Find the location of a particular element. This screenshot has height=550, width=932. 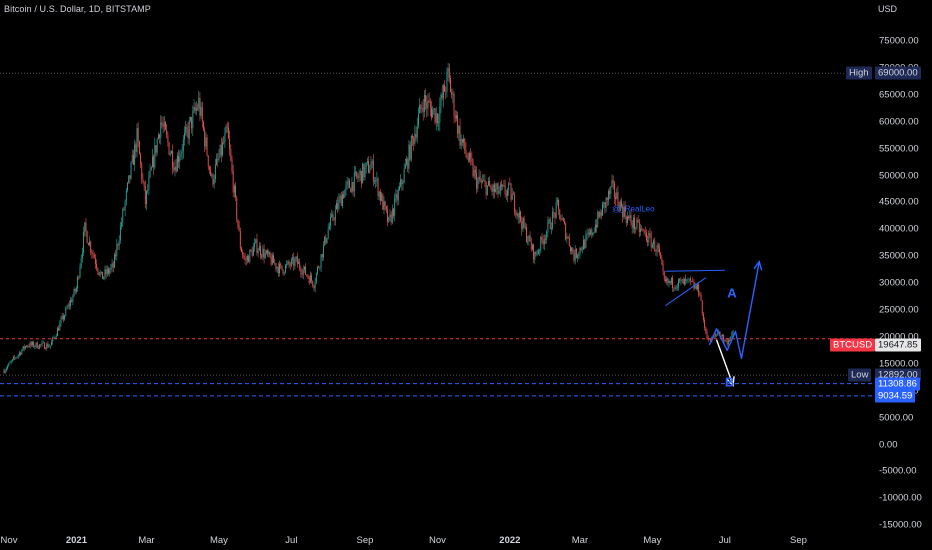

target-1-tag: 11308.86 is located at coordinates (897, 384).